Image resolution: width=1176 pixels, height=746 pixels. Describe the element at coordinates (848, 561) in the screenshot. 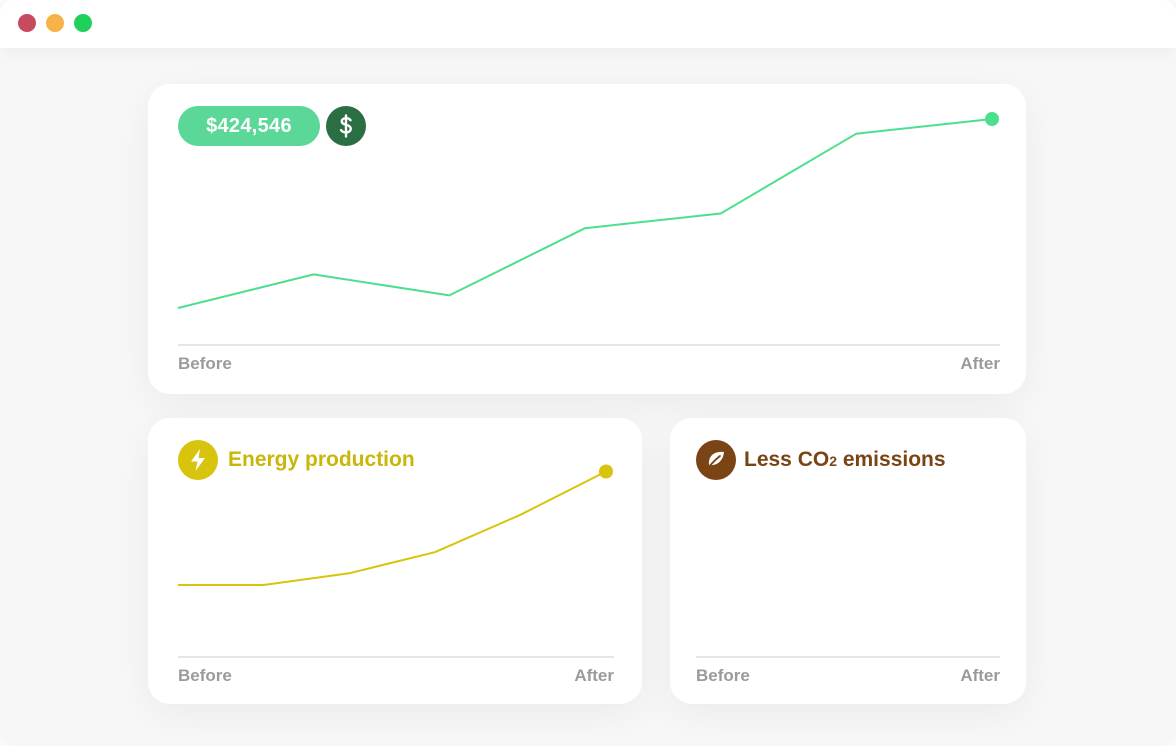

I see `co2-emissions-card: Less CO2 emissions Before After` at that location.